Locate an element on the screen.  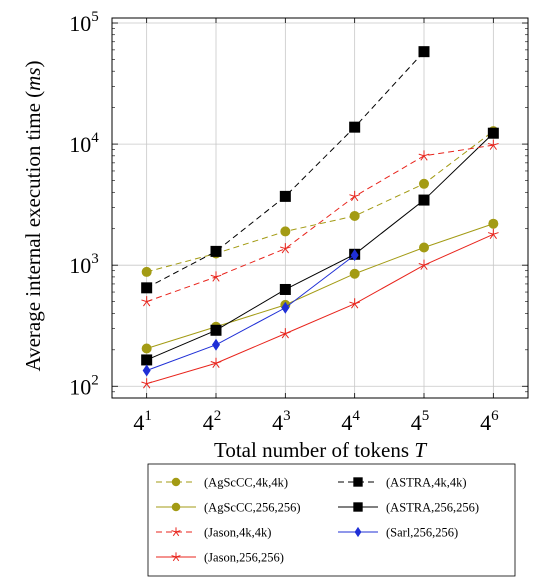
legend-label: (Sarl,256,256) is located at coordinates (422, 533).